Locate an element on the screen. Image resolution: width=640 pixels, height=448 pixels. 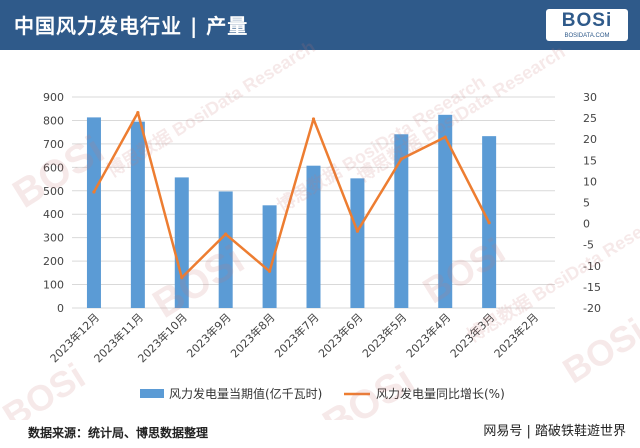
right-tick-label: 0 is located at coordinates (586, 224).